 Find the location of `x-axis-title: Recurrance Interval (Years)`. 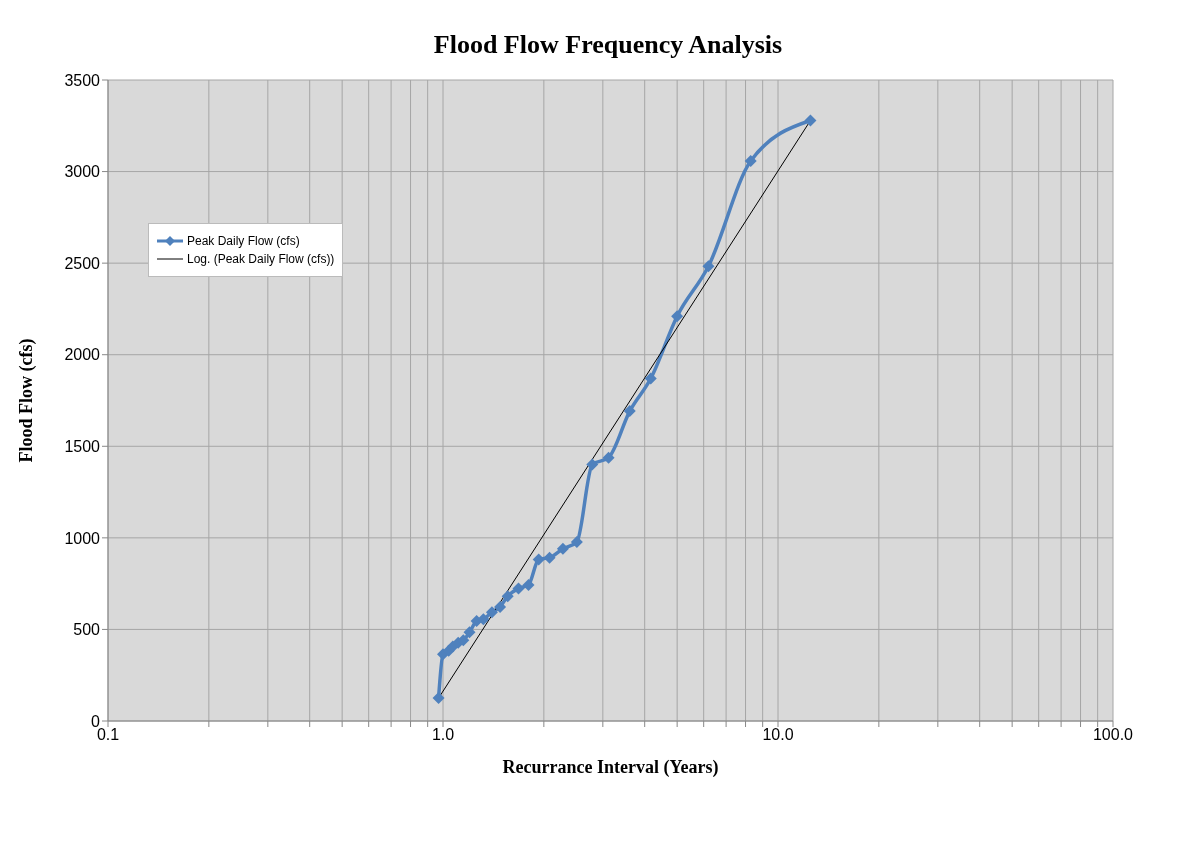

x-axis-title: Recurrance Interval (Years) is located at coordinates (610, 767).